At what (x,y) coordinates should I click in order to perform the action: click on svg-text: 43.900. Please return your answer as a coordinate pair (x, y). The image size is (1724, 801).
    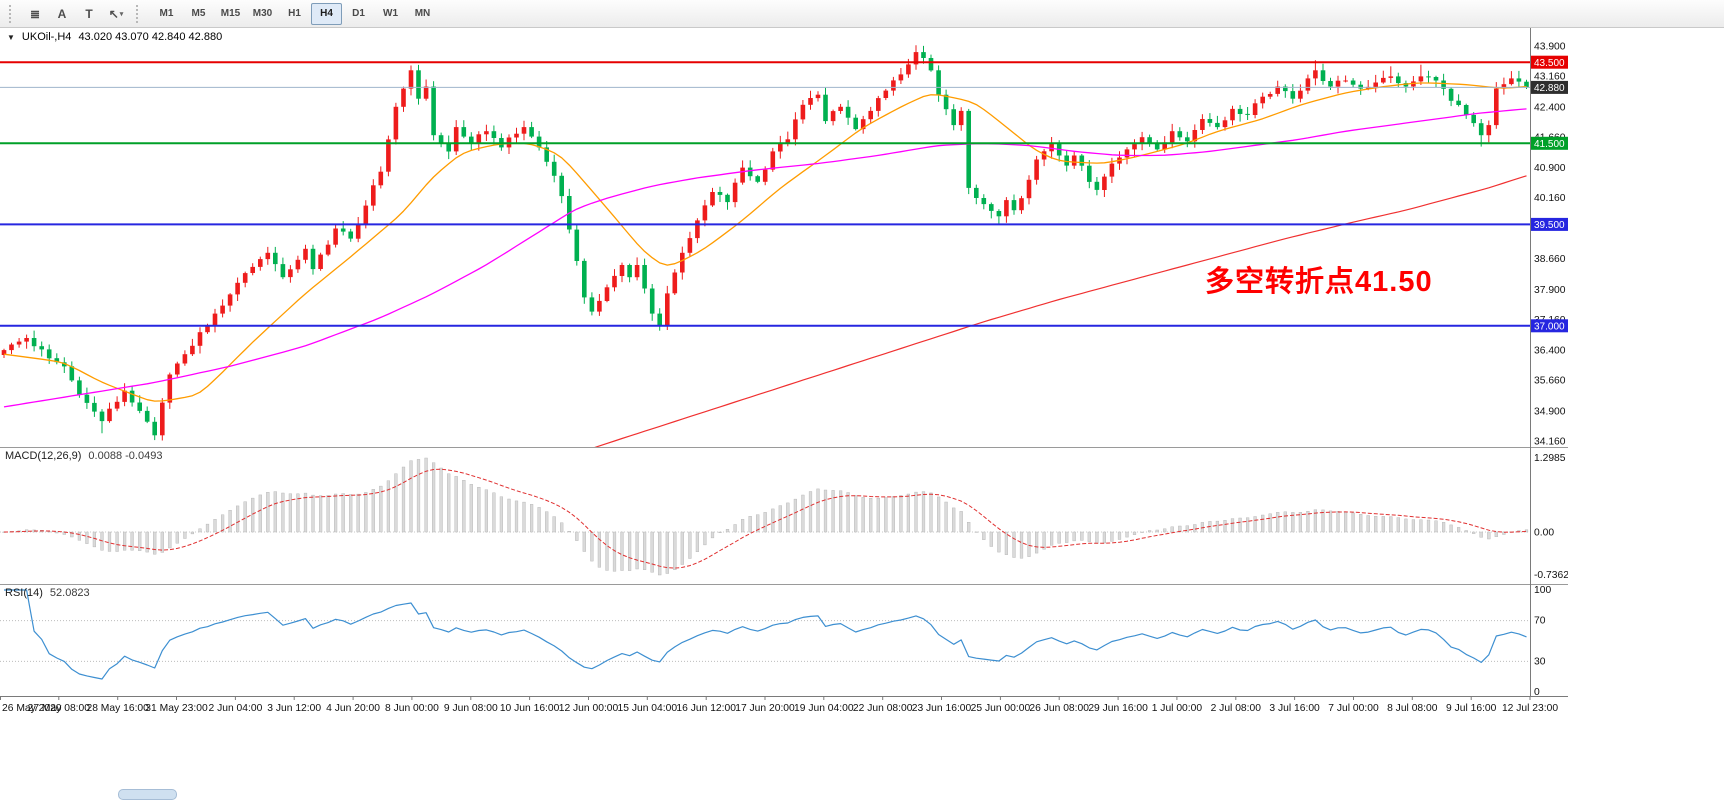
    Looking at the image, I should click on (1550, 47).